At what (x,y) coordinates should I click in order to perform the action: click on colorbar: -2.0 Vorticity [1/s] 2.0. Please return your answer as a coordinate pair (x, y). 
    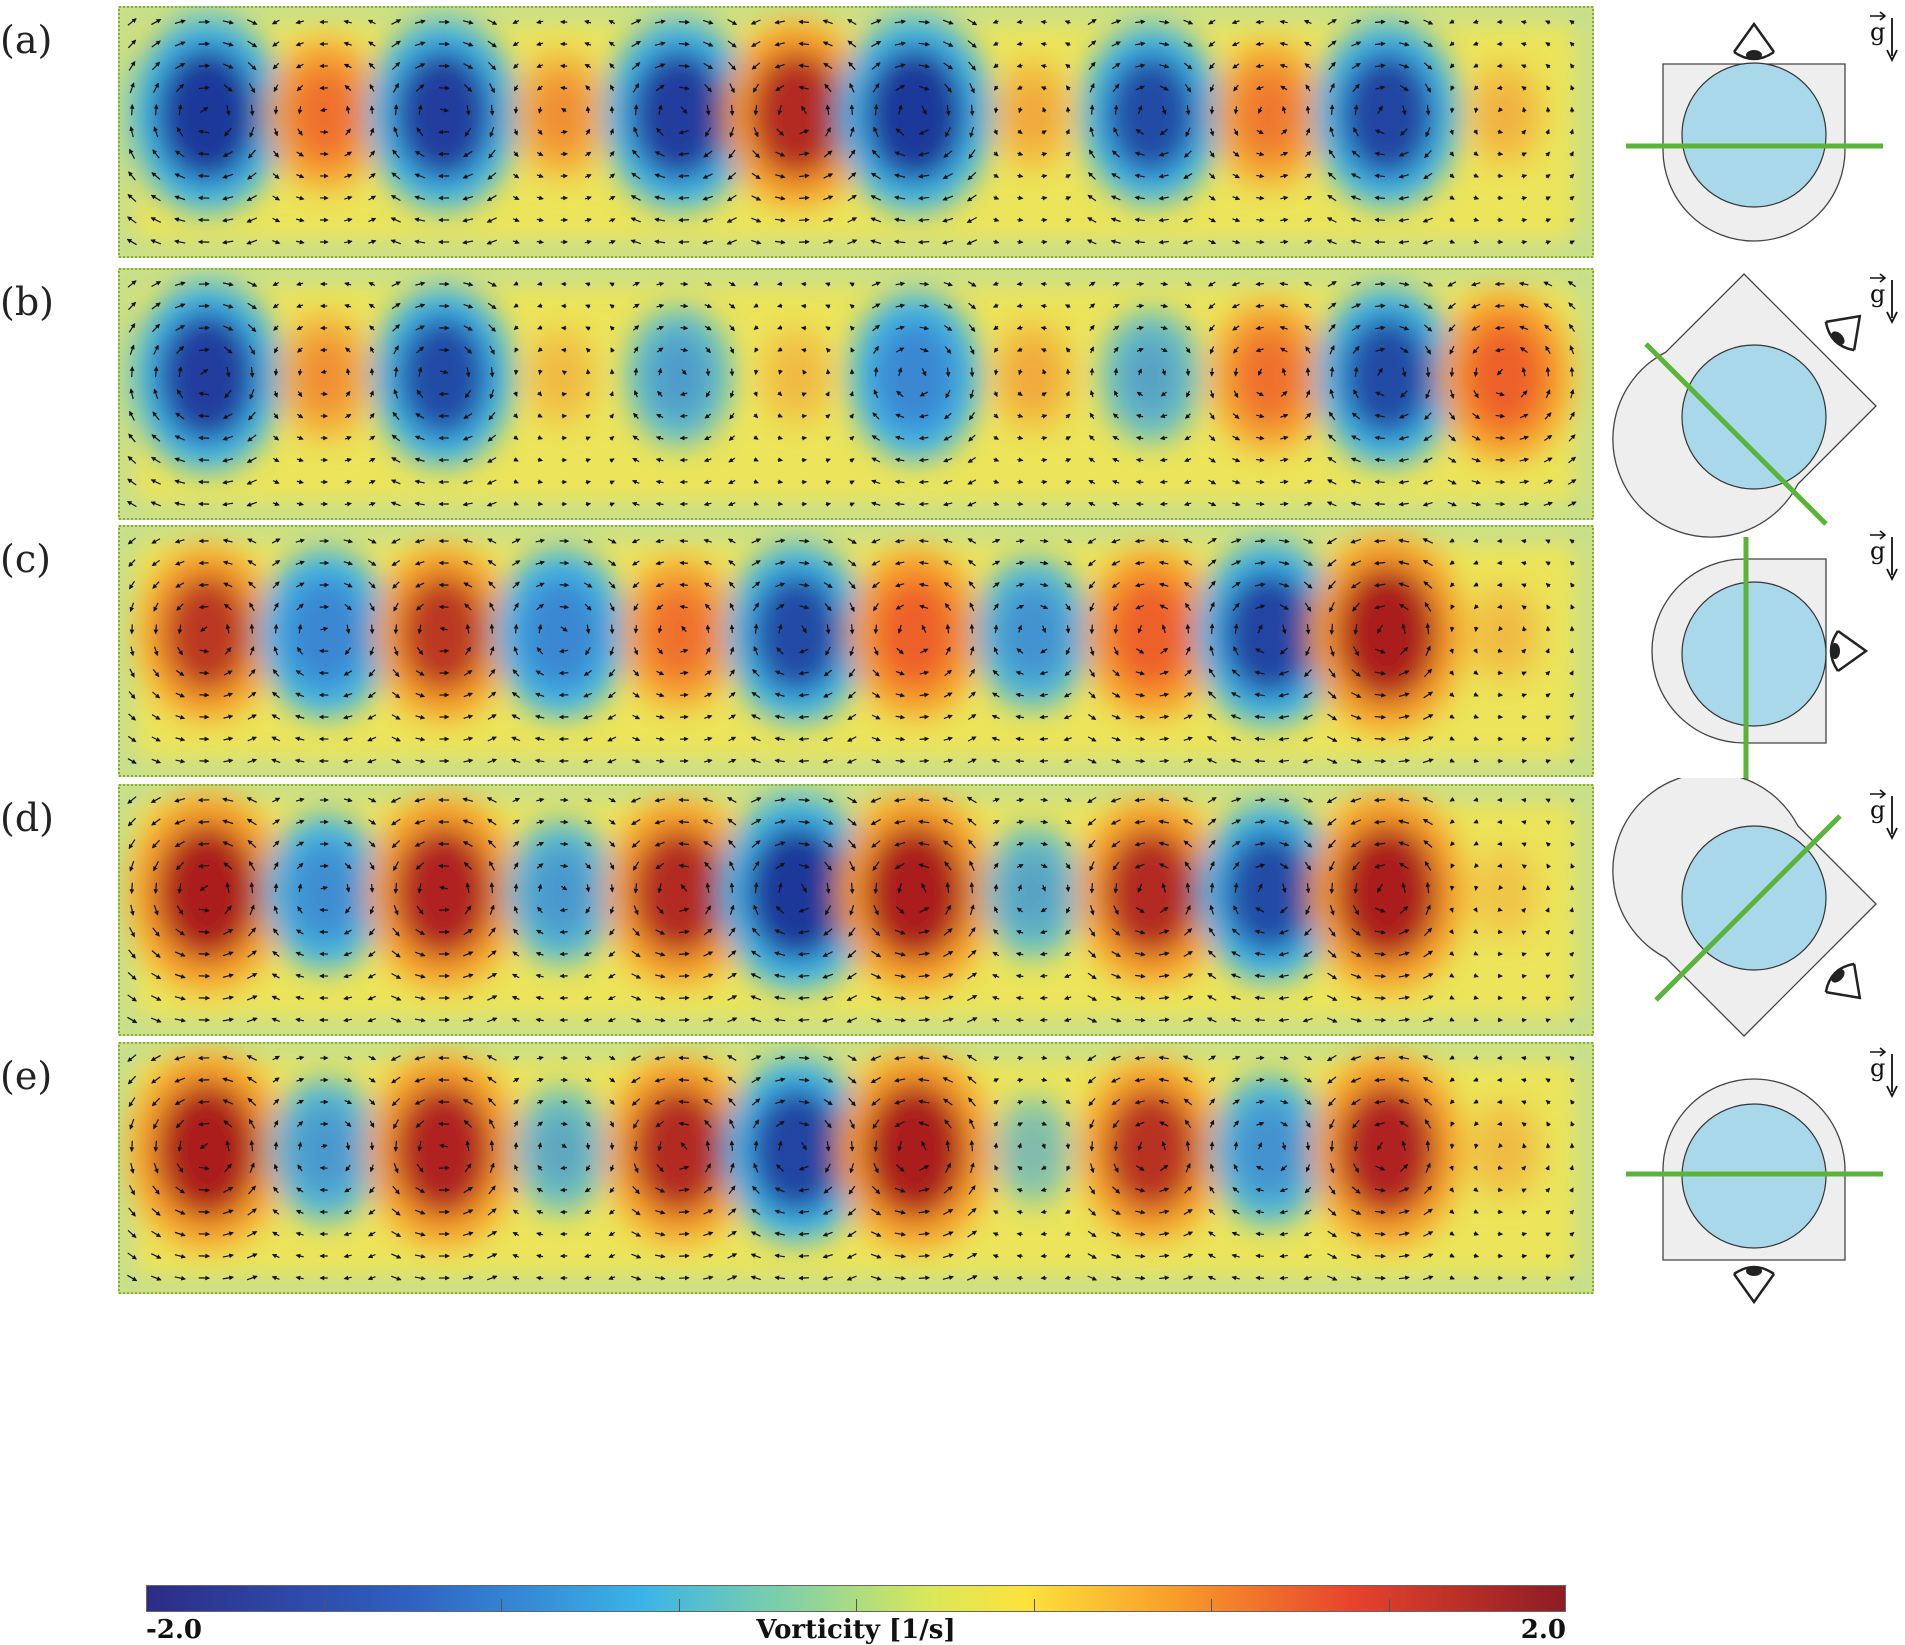
    Looking at the image, I should click on (856, 1615).